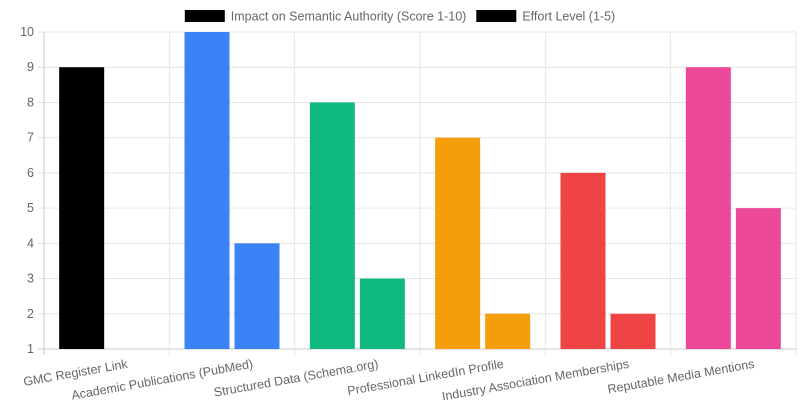 This screenshot has width=800, height=400. Describe the element at coordinates (30, 314) in the screenshot. I see `y-tick-label: 2` at that location.